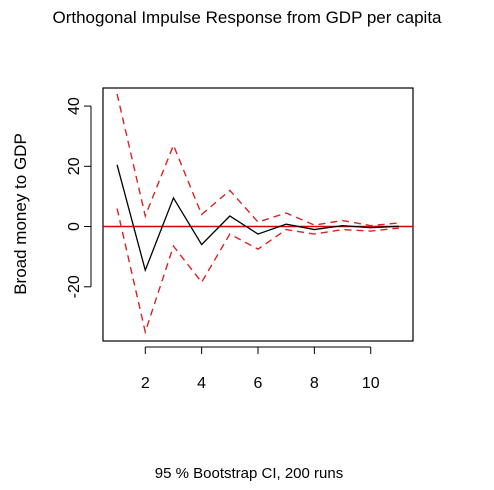 The height and width of the screenshot is (490, 494). I want to click on y-tick-label: 40, so click(74, 106).